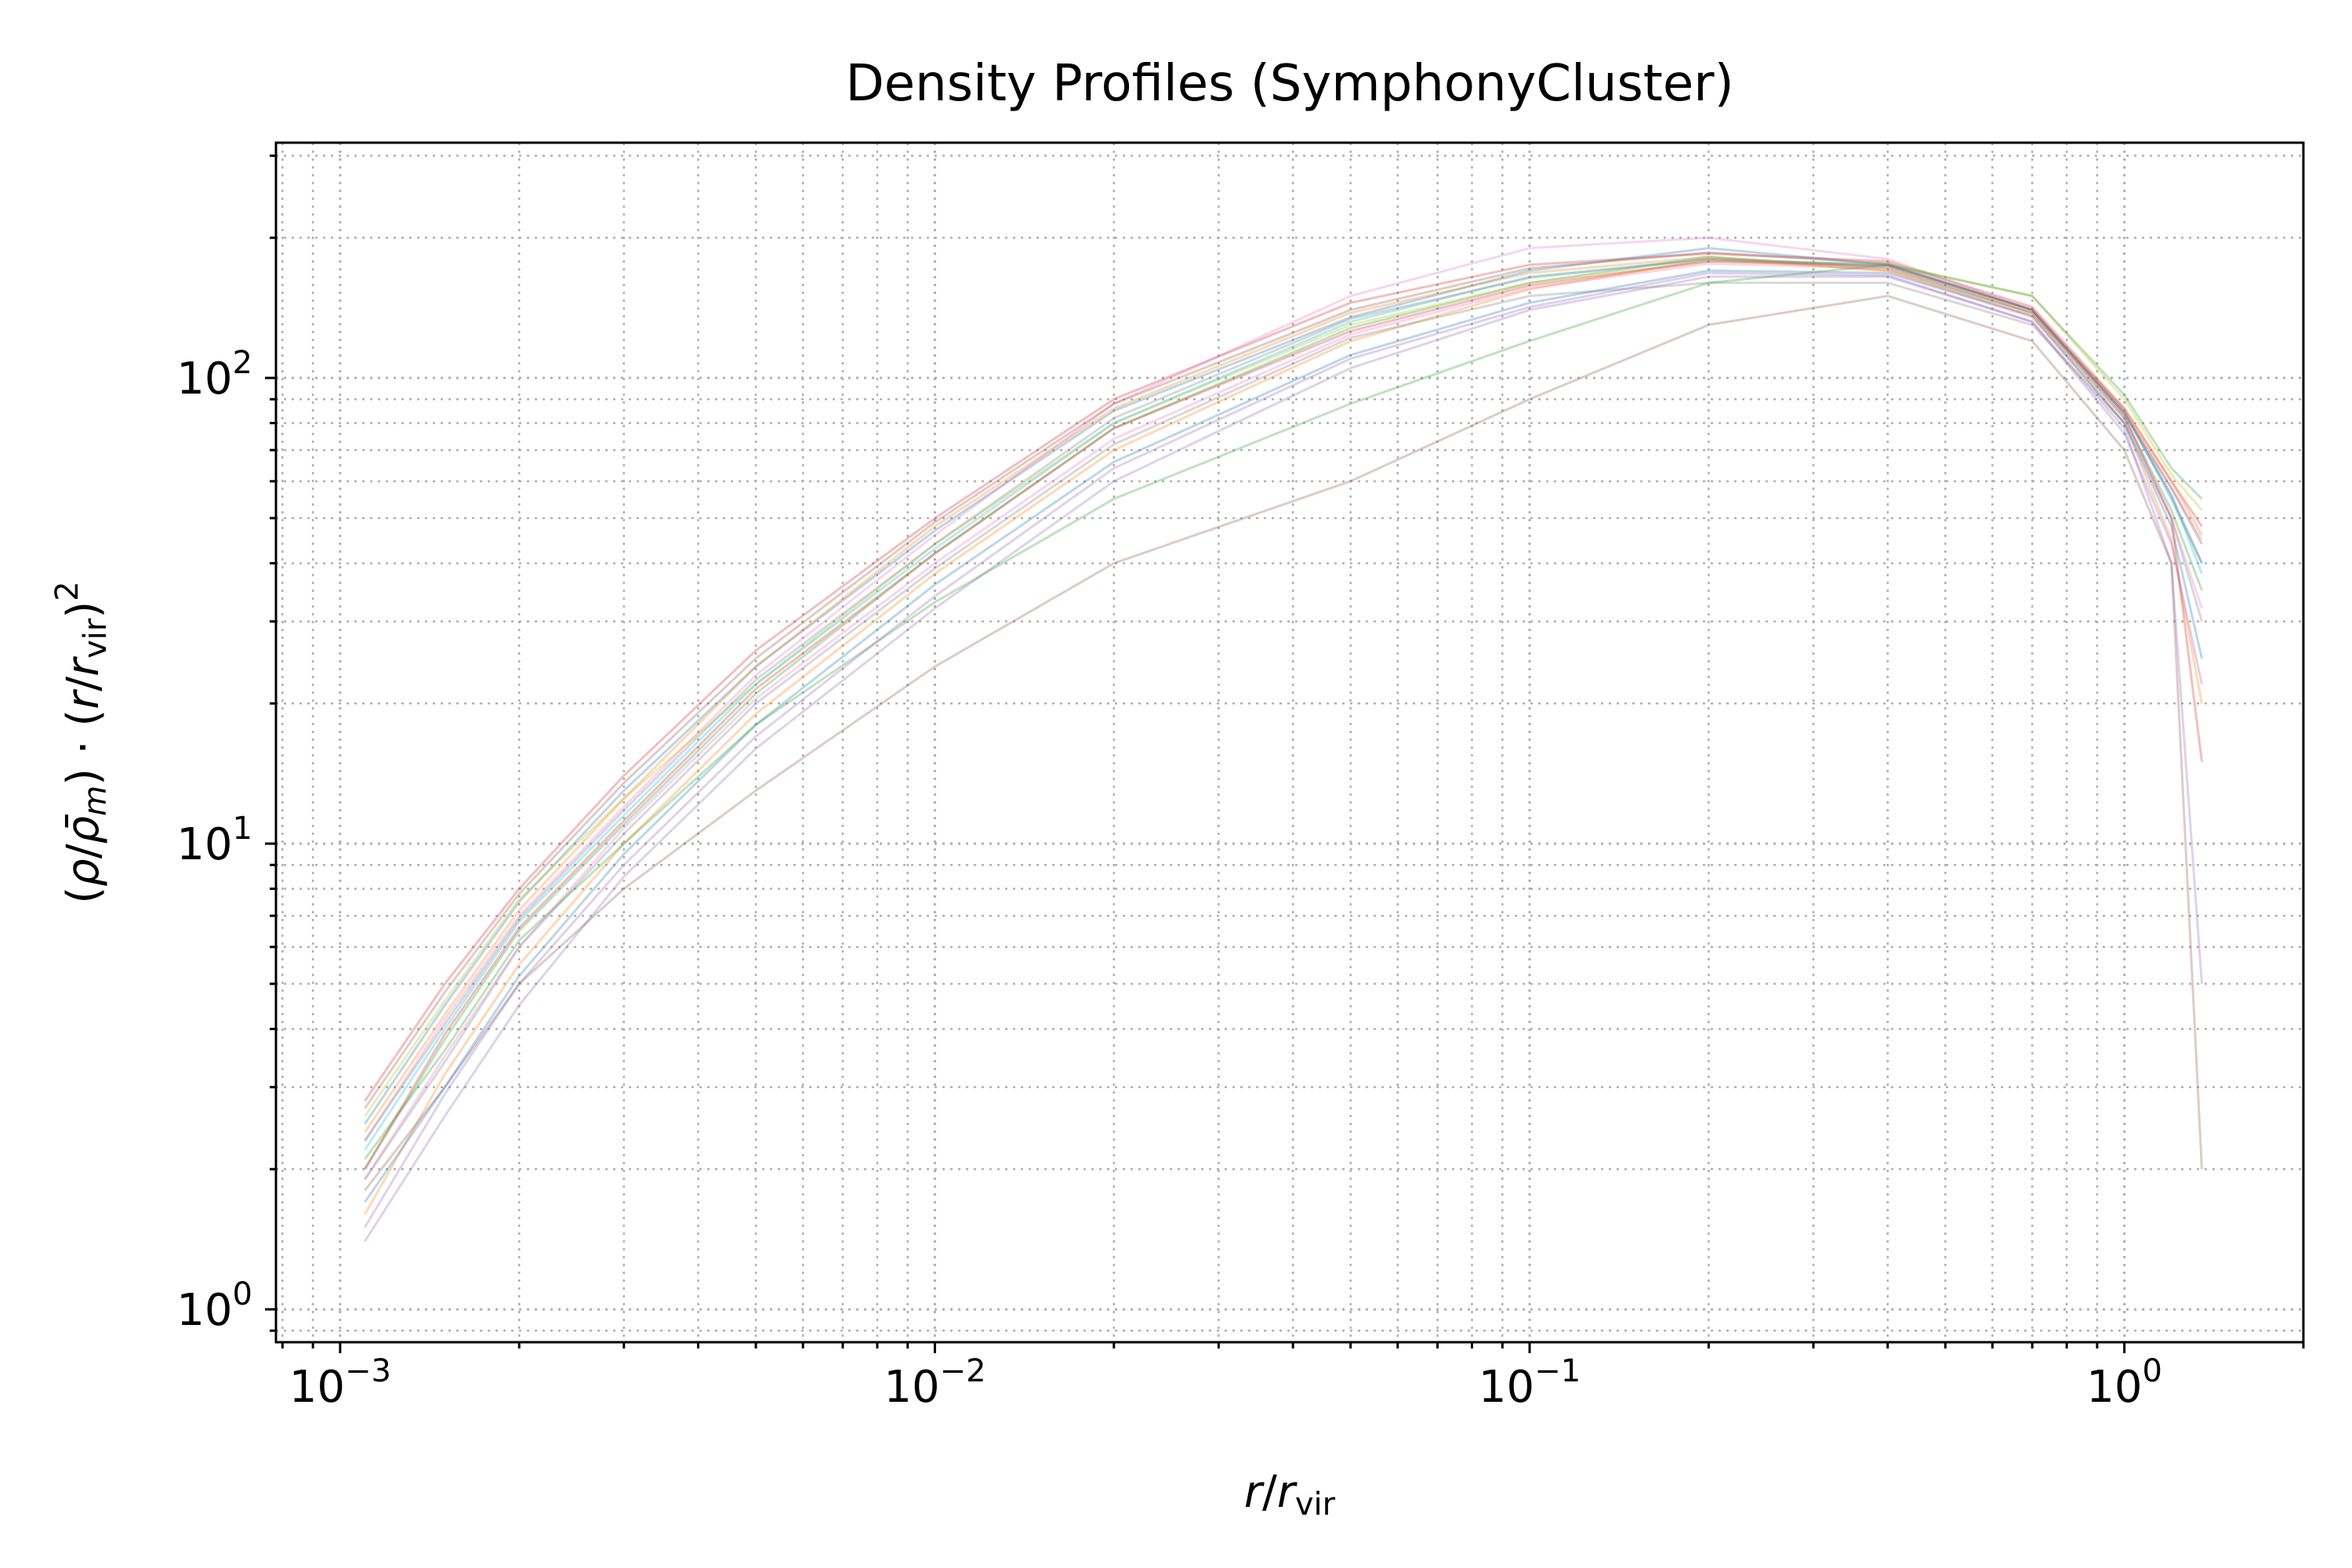  Describe the element at coordinates (2124, 1383) in the screenshot. I see `x-tick-label: 10⁰` at that location.